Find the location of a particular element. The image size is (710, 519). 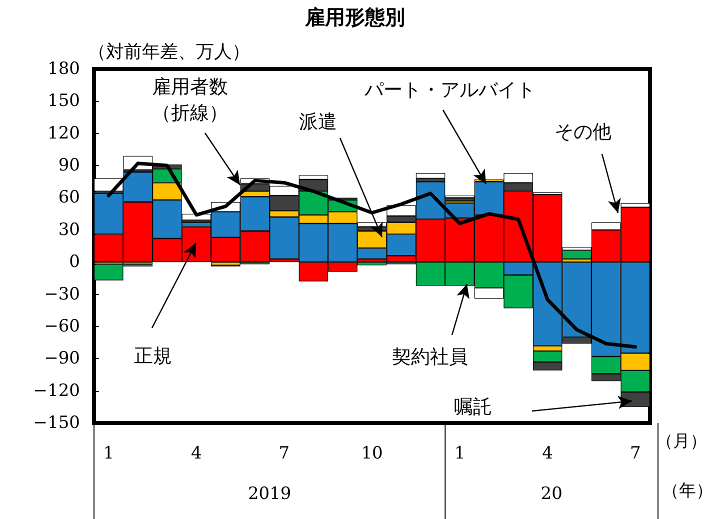

text: パート・アルバイト is located at coordinates (450, 90).